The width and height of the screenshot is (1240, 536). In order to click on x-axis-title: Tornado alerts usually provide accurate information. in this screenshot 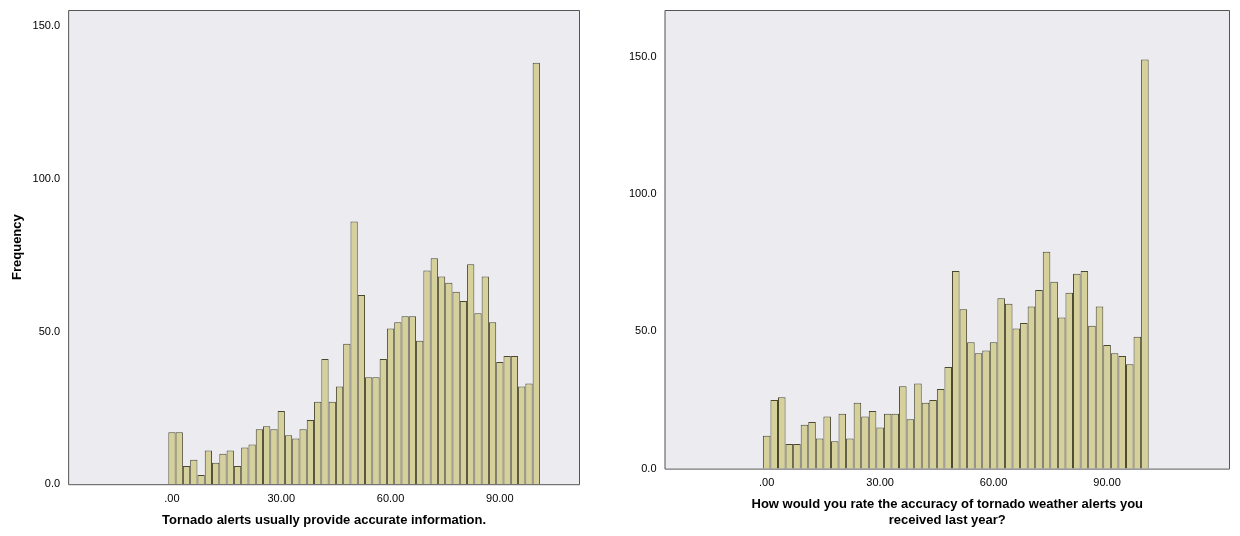, I will do `click(324, 519)`.